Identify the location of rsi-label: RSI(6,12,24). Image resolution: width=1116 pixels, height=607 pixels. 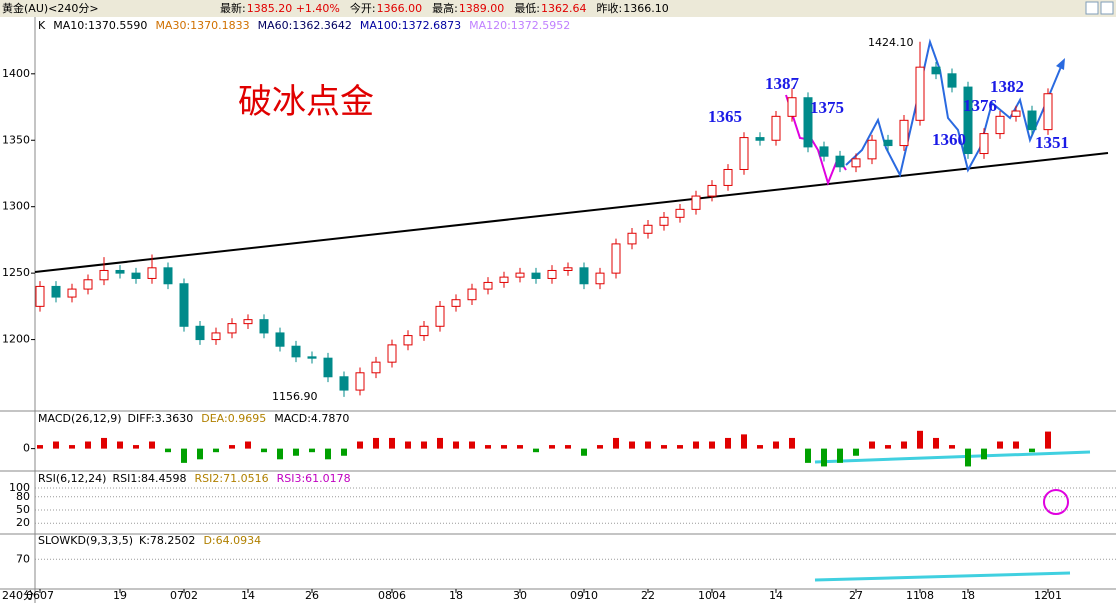
(72, 478).